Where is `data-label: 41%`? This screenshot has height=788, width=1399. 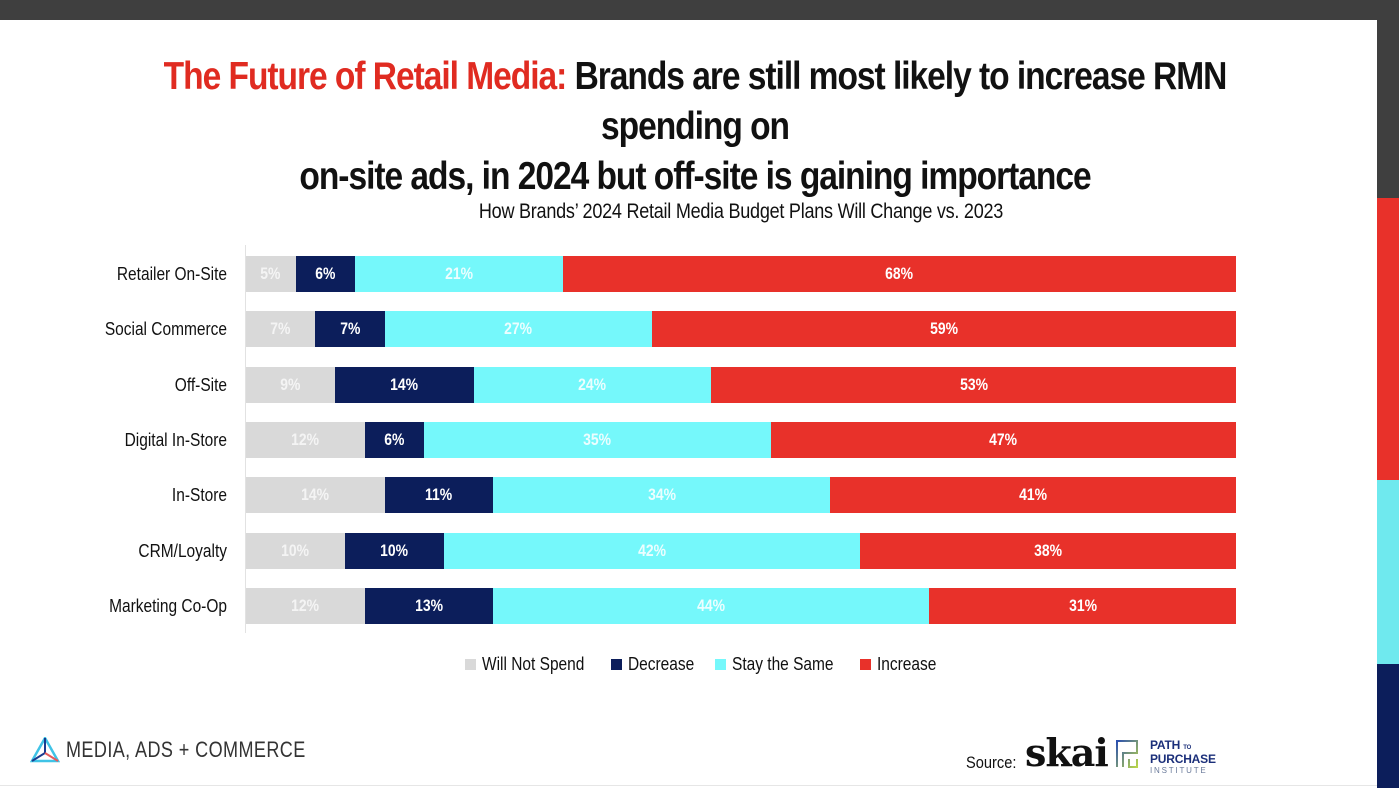 data-label: 41% is located at coordinates (1033, 495).